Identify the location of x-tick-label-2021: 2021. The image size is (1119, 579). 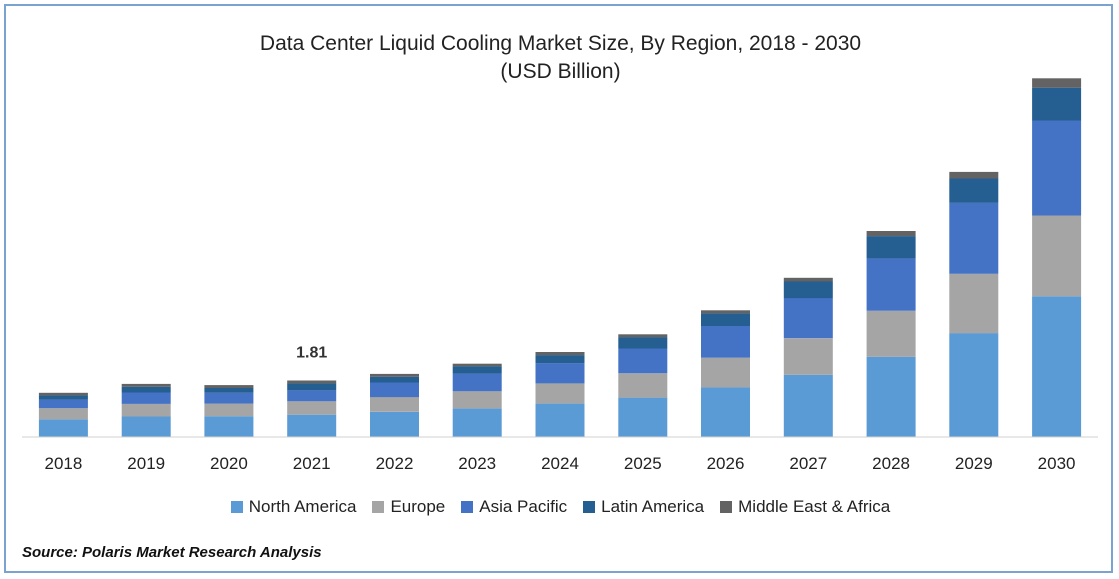
(312, 463).